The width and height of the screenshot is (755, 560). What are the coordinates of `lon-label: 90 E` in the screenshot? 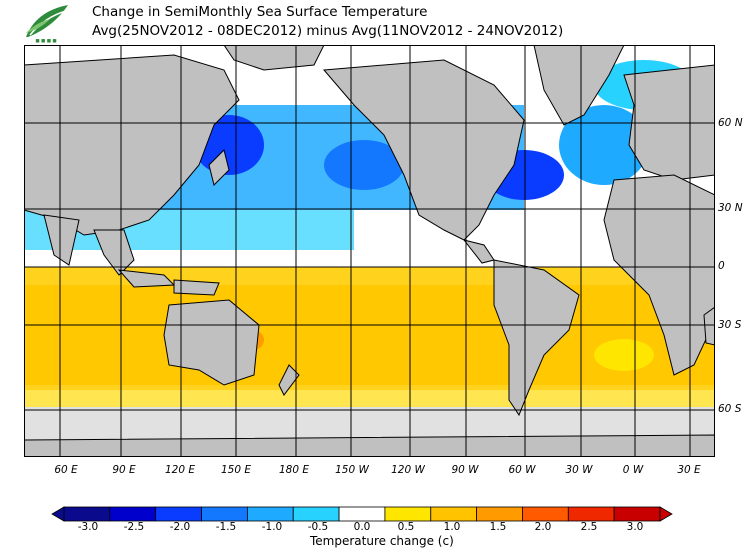 It's located at (124, 470).